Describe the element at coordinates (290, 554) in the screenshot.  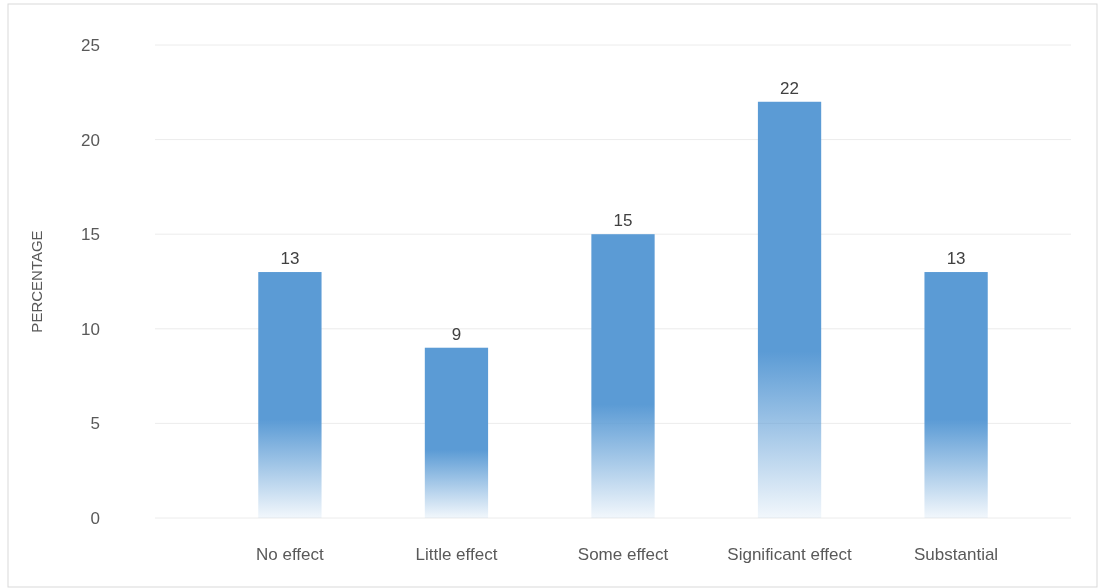
I see `x-tick-label: No effect` at that location.